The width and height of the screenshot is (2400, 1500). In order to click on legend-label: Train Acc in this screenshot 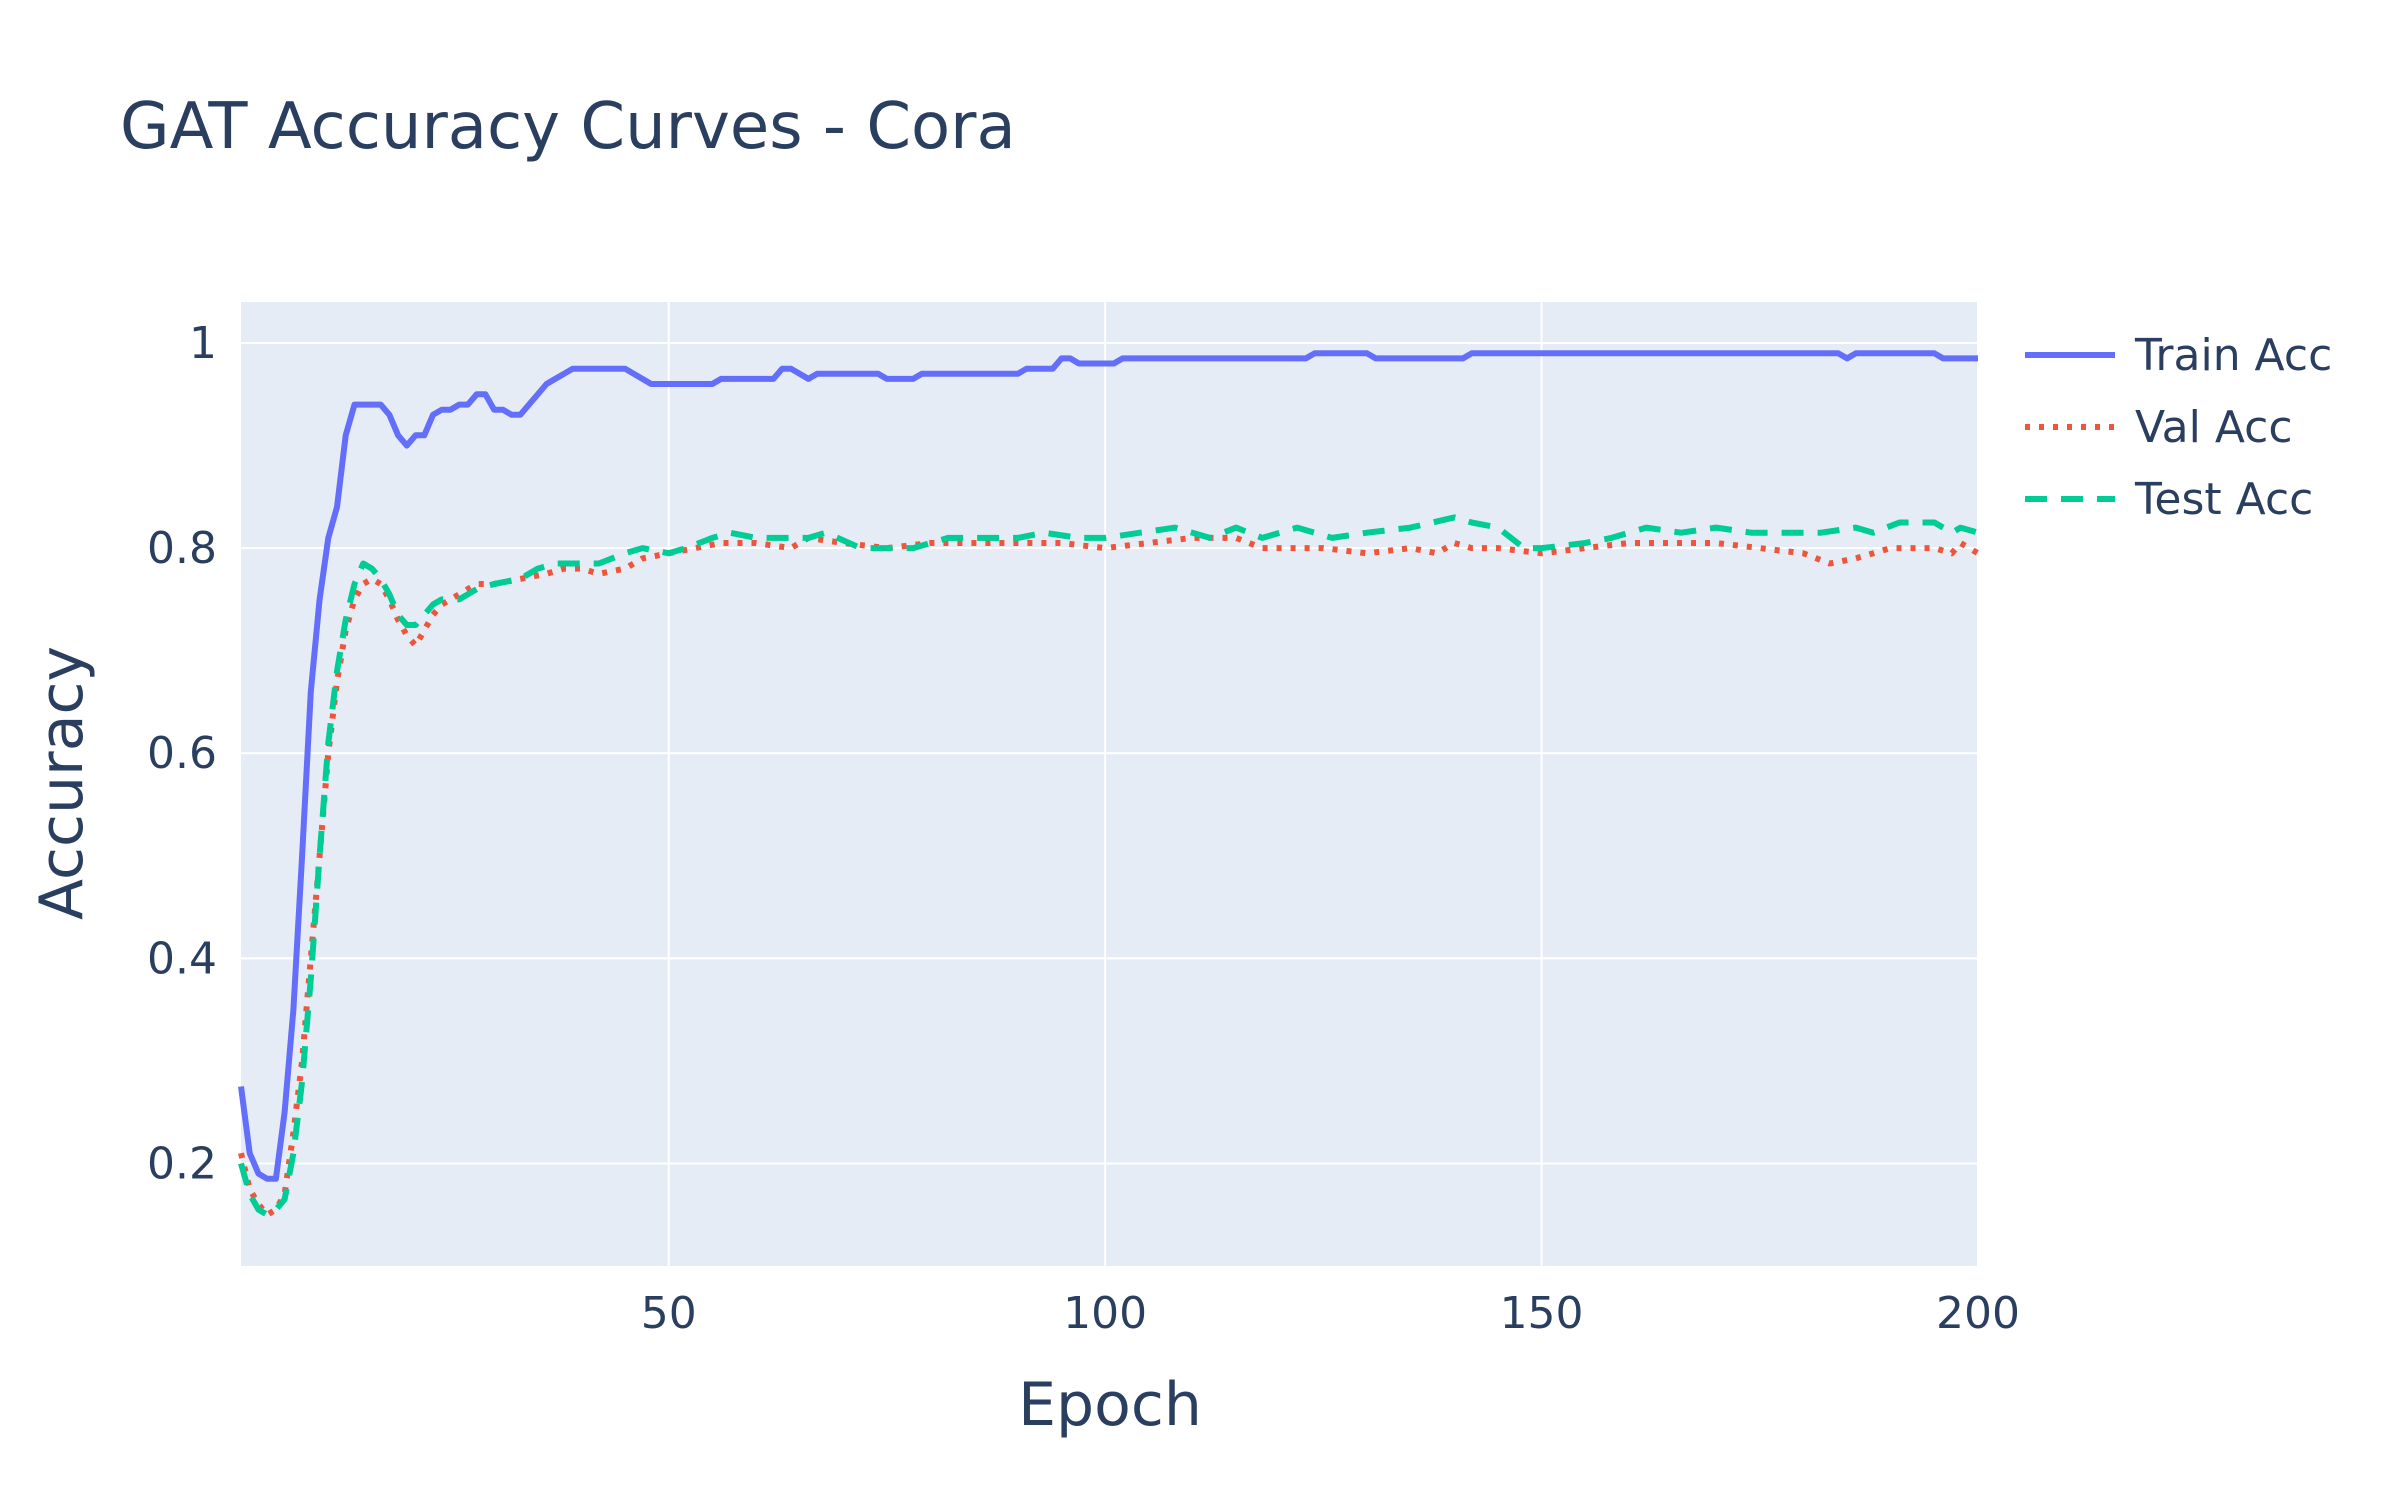, I will do `click(2233, 355)`.